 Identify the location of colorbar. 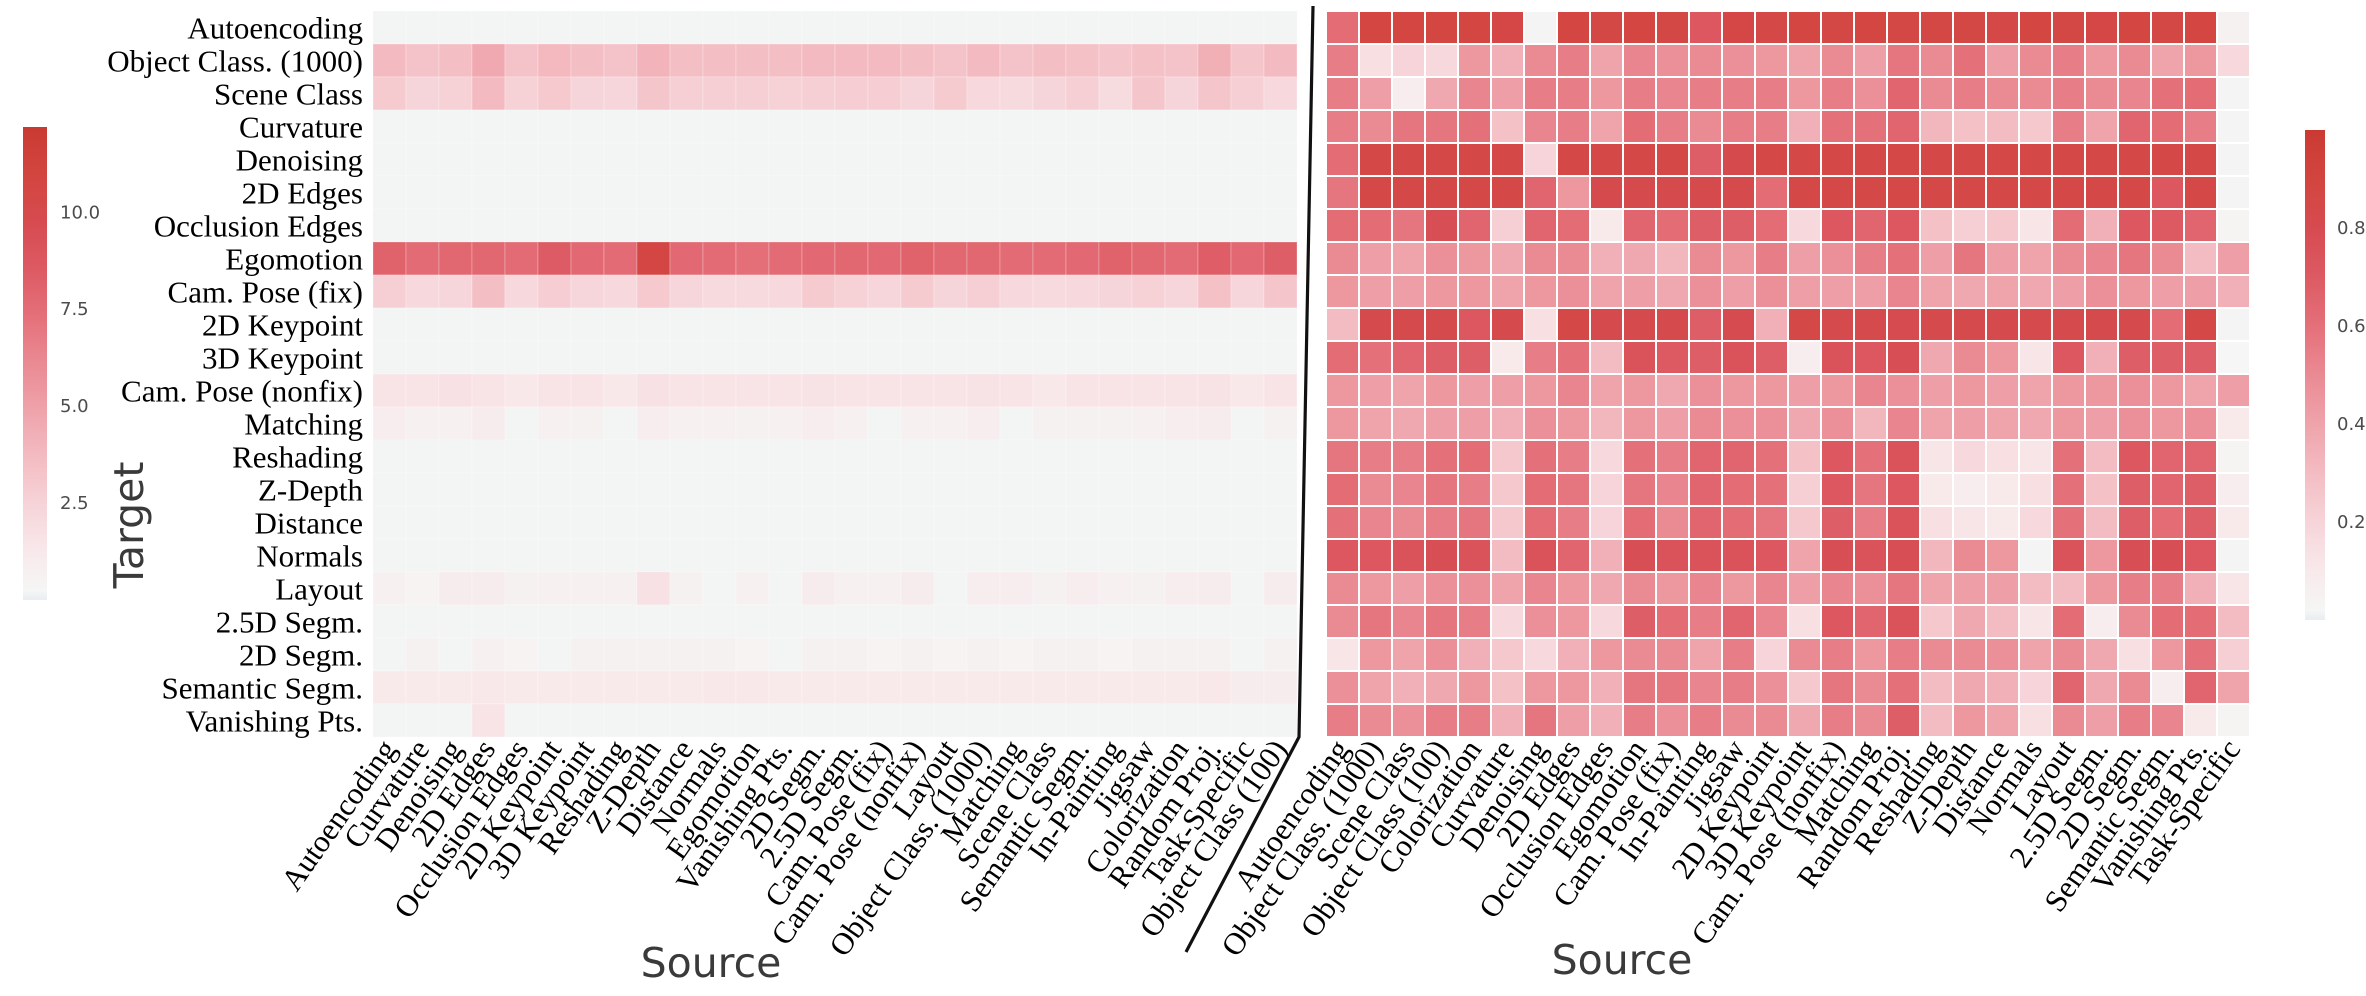
(2315, 375).